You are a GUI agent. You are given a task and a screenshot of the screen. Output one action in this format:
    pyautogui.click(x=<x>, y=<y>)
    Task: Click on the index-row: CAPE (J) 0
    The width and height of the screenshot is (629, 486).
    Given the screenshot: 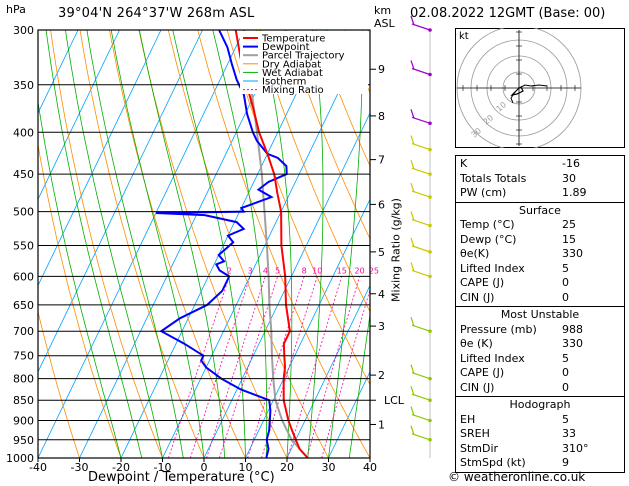 What is the action you would take?
    pyautogui.click(x=540, y=373)
    